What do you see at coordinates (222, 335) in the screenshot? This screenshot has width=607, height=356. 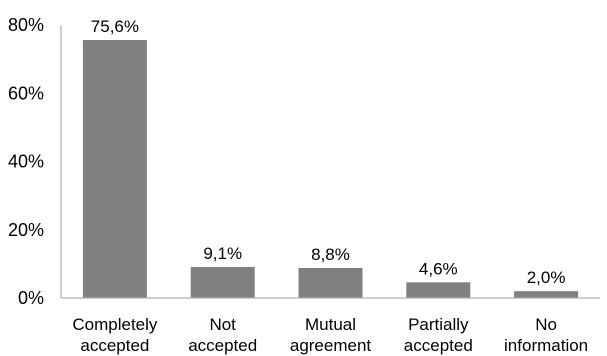 I see `x-category-label: Not accepted` at bounding box center [222, 335].